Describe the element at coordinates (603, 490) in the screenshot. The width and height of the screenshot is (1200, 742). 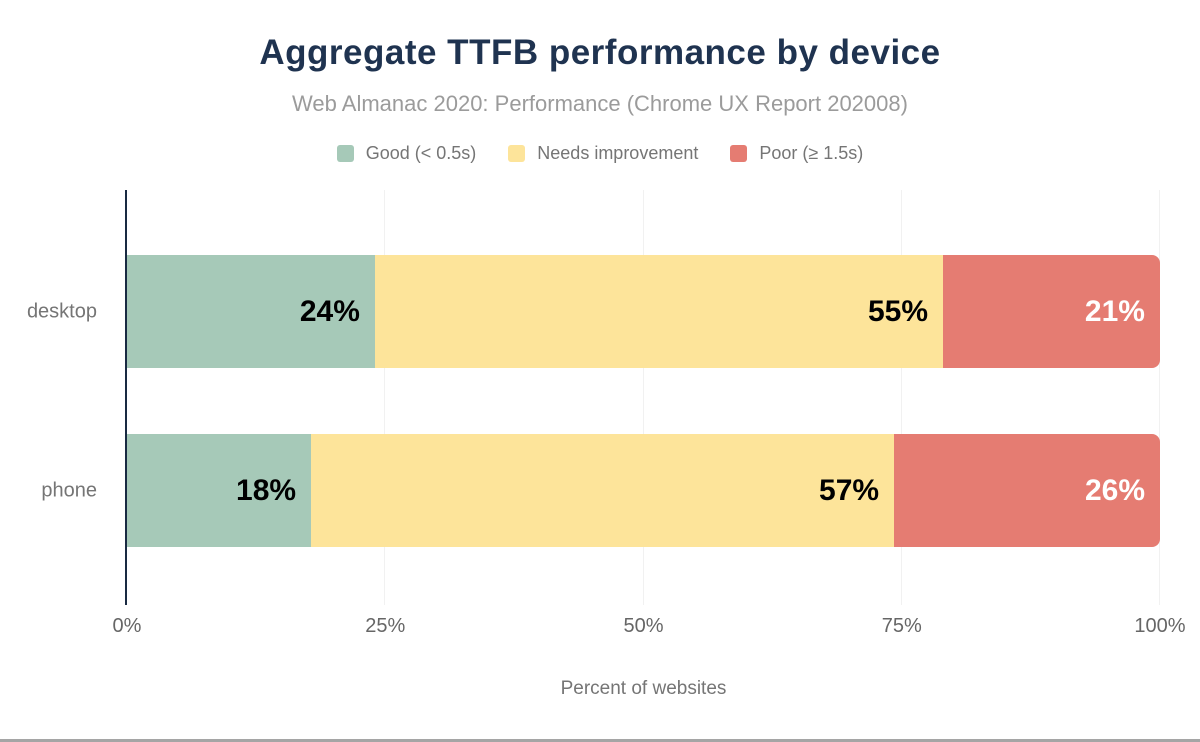
I see `bar-segment-phone-needs-improvement: 57%` at that location.